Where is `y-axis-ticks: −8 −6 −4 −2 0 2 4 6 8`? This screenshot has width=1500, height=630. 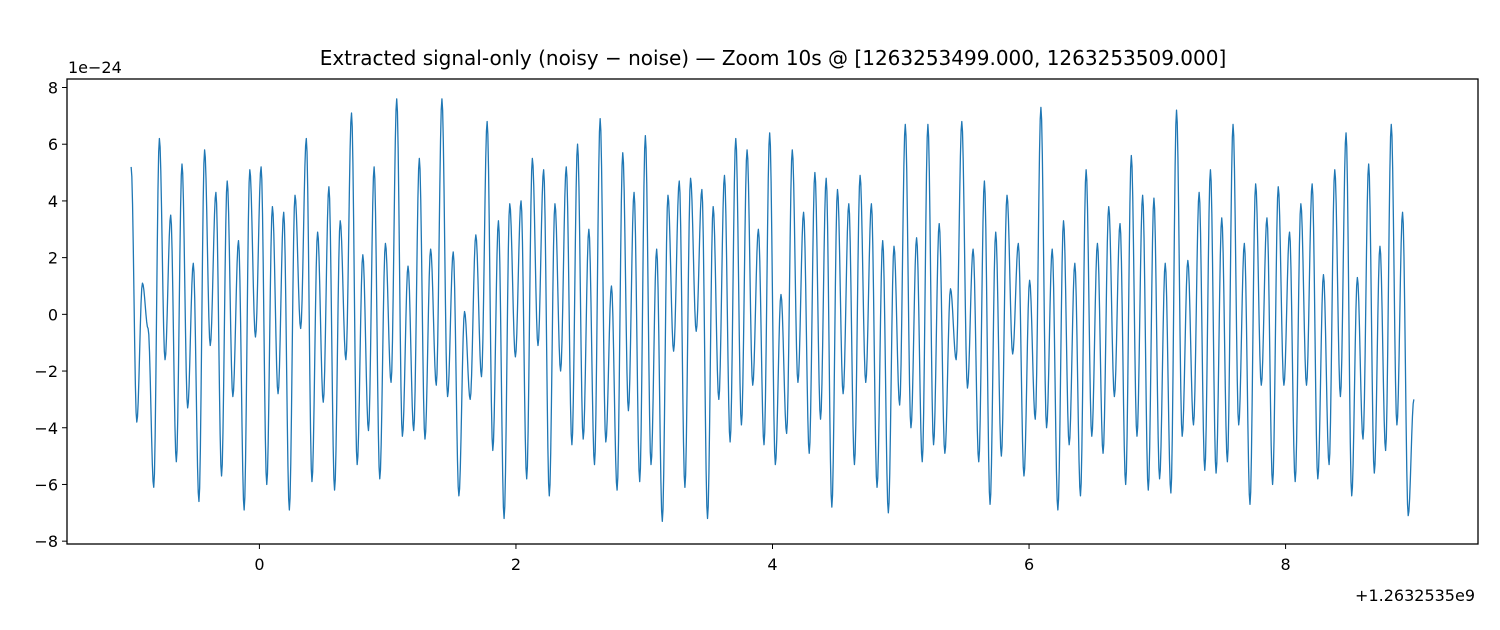 y-axis-ticks: −8 −6 −4 −2 0 2 4 6 8 is located at coordinates (50, 315).